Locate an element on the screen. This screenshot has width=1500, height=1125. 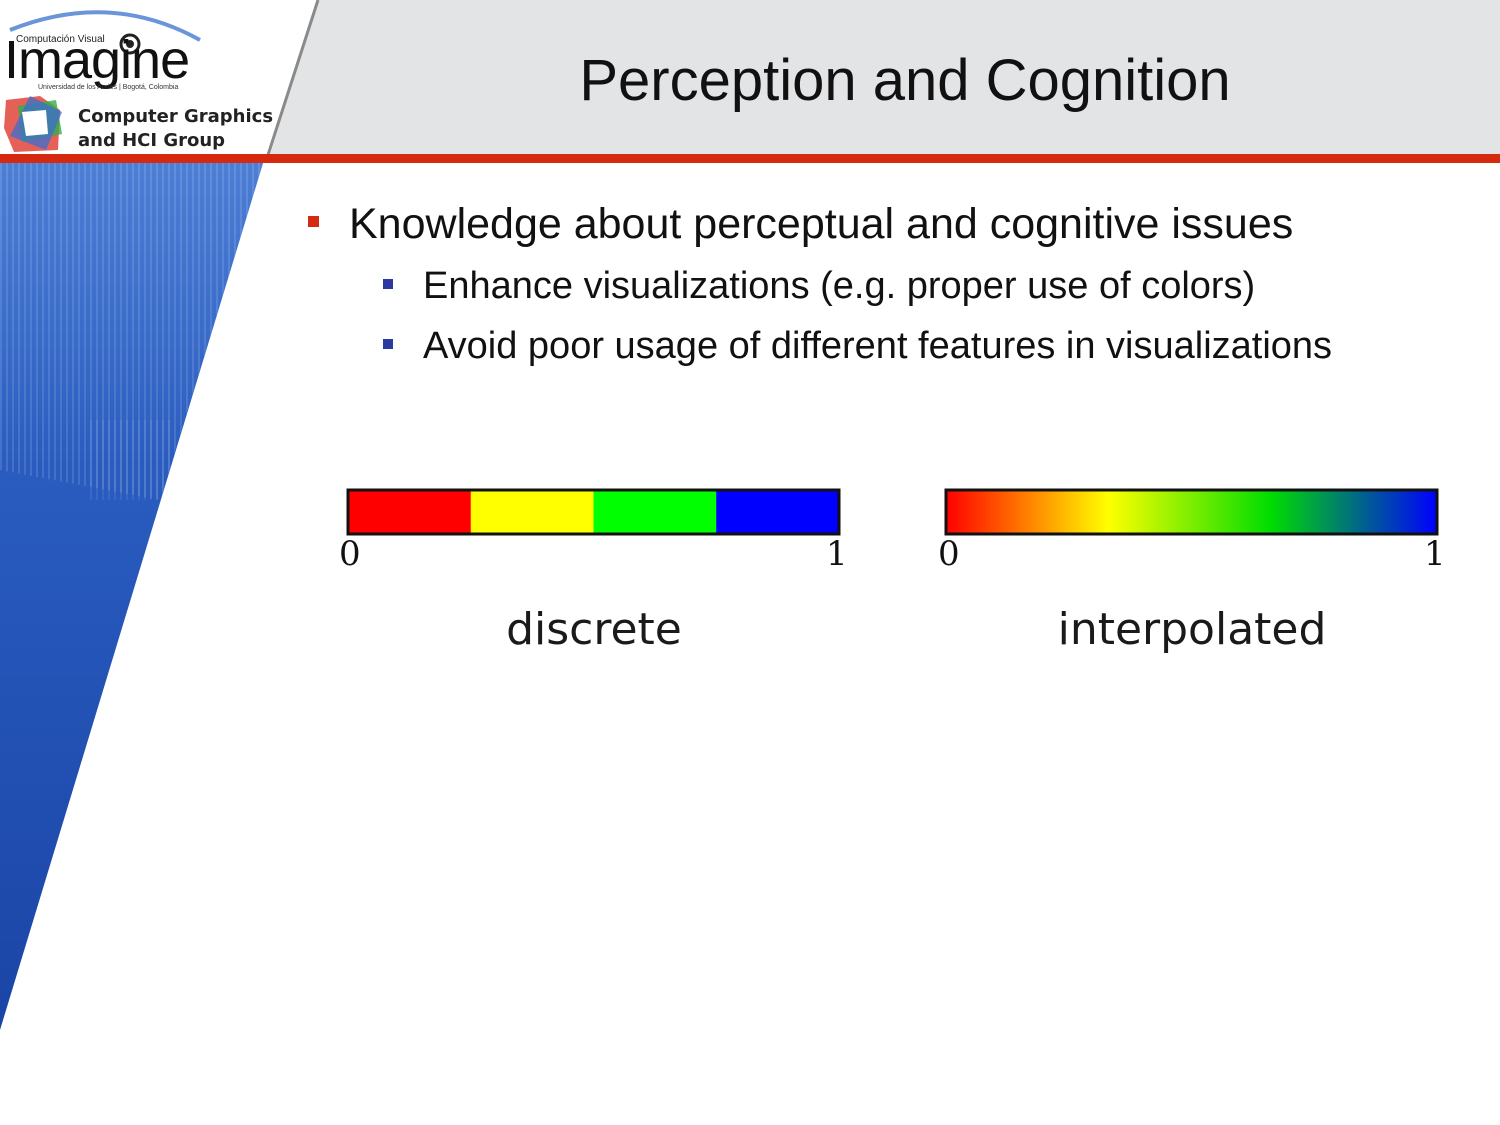
logo-top-text: Computación Visual is located at coordinates (60, 39).